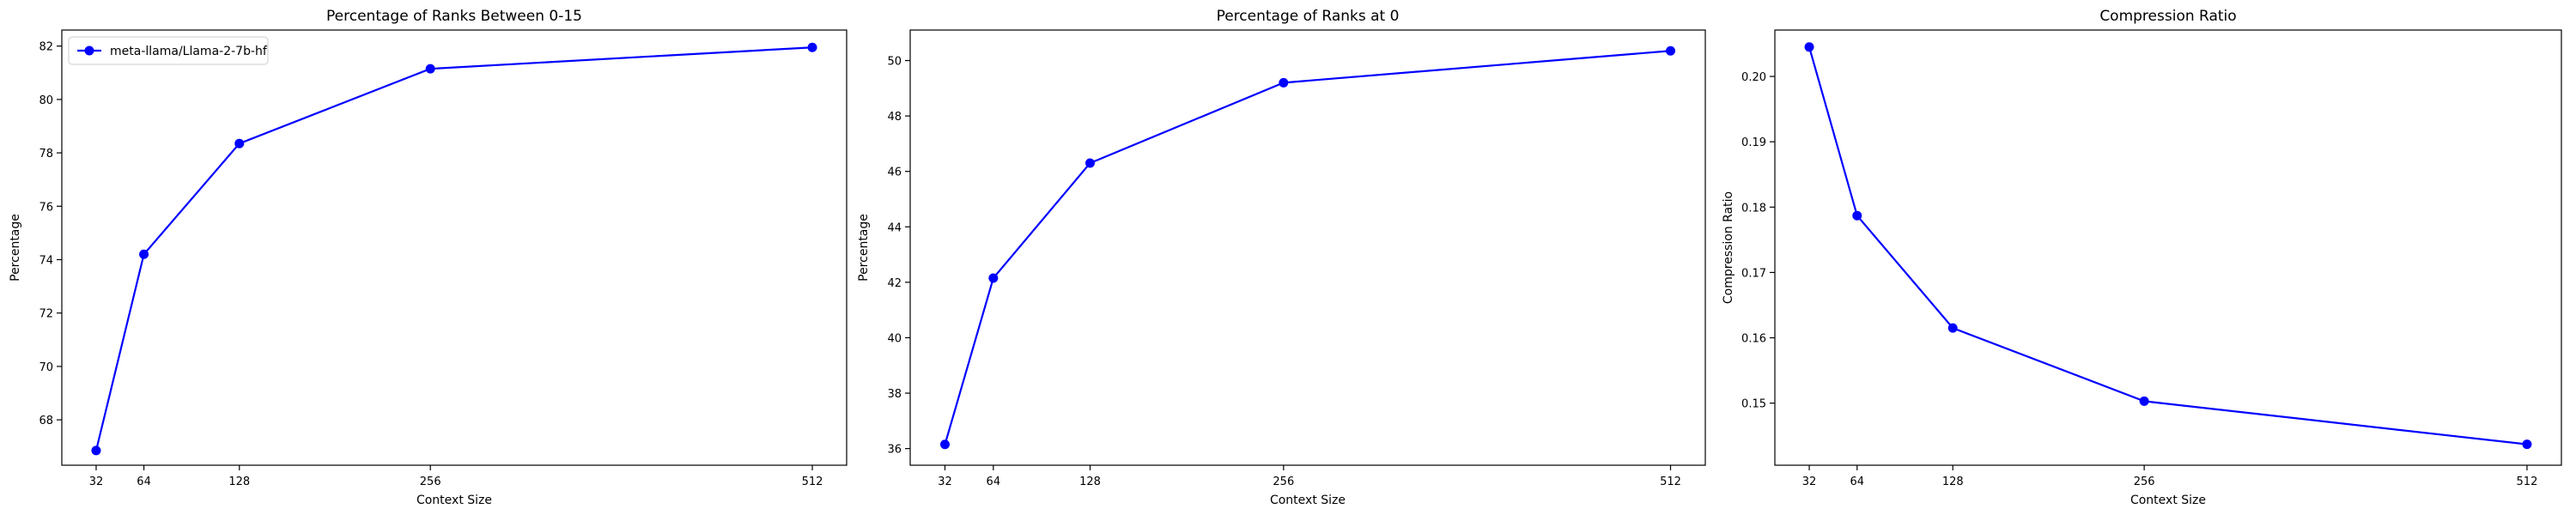 Image resolution: width=2576 pixels, height=515 pixels. I want to click on y-tick-label: 48, so click(895, 117).